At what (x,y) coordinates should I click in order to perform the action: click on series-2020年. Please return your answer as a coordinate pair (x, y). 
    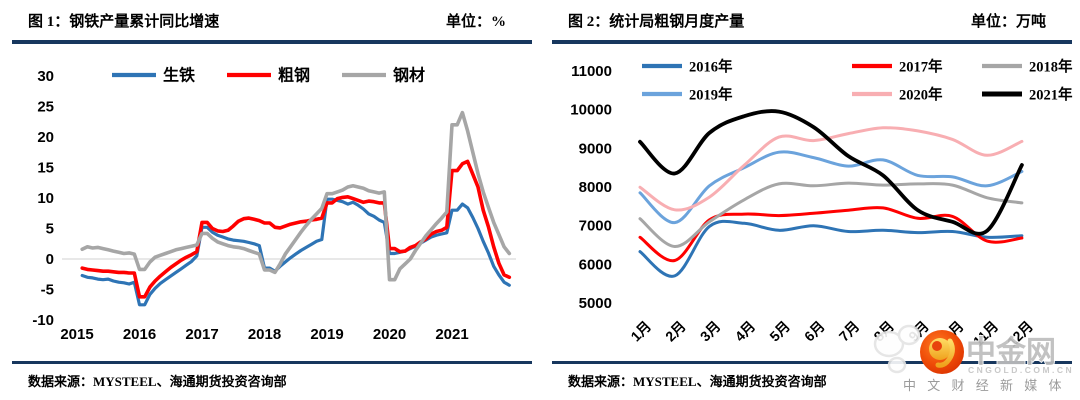
    Looking at the image, I should click on (831, 169).